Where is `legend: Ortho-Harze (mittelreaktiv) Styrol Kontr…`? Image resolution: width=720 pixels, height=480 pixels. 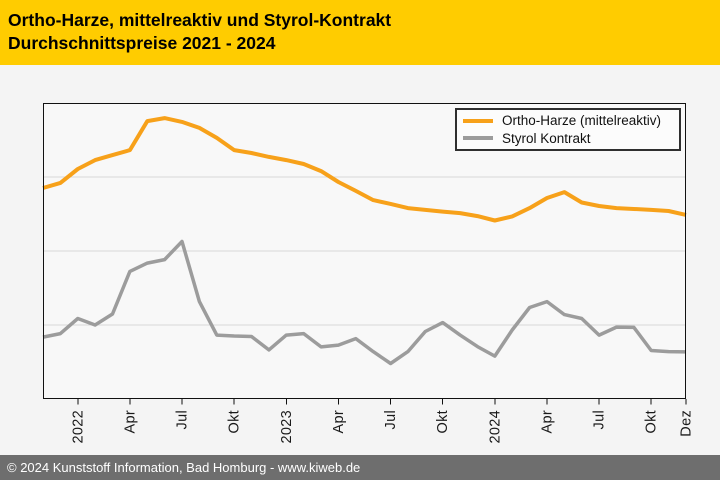 legend: Ortho-Harze (mittelreaktiv) Styrol Kontr… is located at coordinates (568, 129).